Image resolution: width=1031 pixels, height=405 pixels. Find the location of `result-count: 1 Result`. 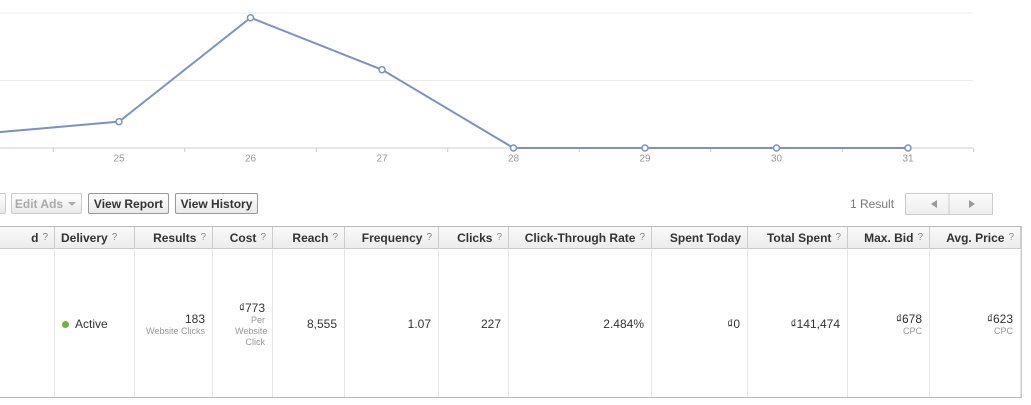

result-count: 1 Result is located at coordinates (872, 204).